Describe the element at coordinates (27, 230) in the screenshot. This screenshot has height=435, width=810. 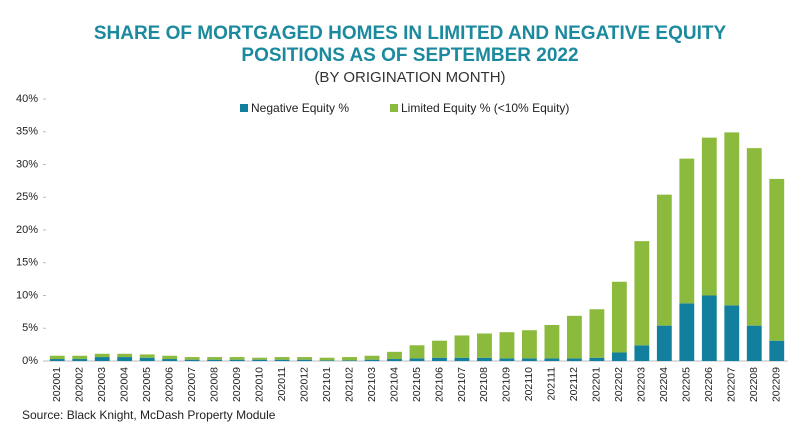
I see `y-tick-label: 20%` at that location.